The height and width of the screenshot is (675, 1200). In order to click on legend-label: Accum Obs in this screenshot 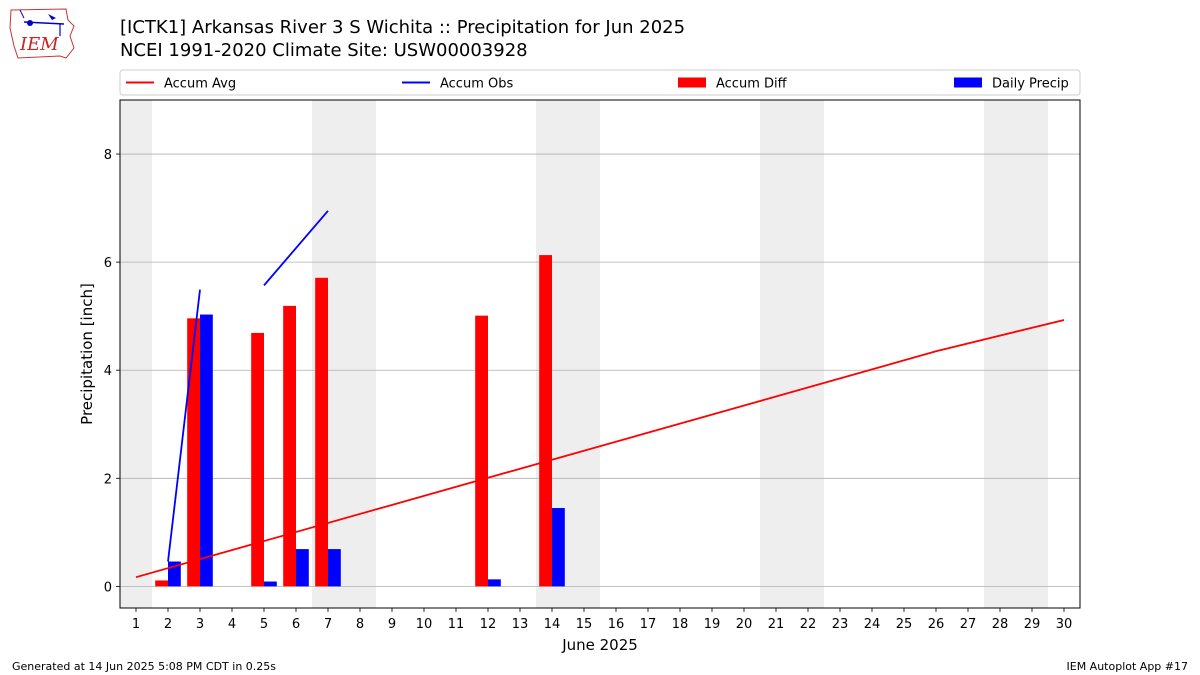, I will do `click(476, 84)`.